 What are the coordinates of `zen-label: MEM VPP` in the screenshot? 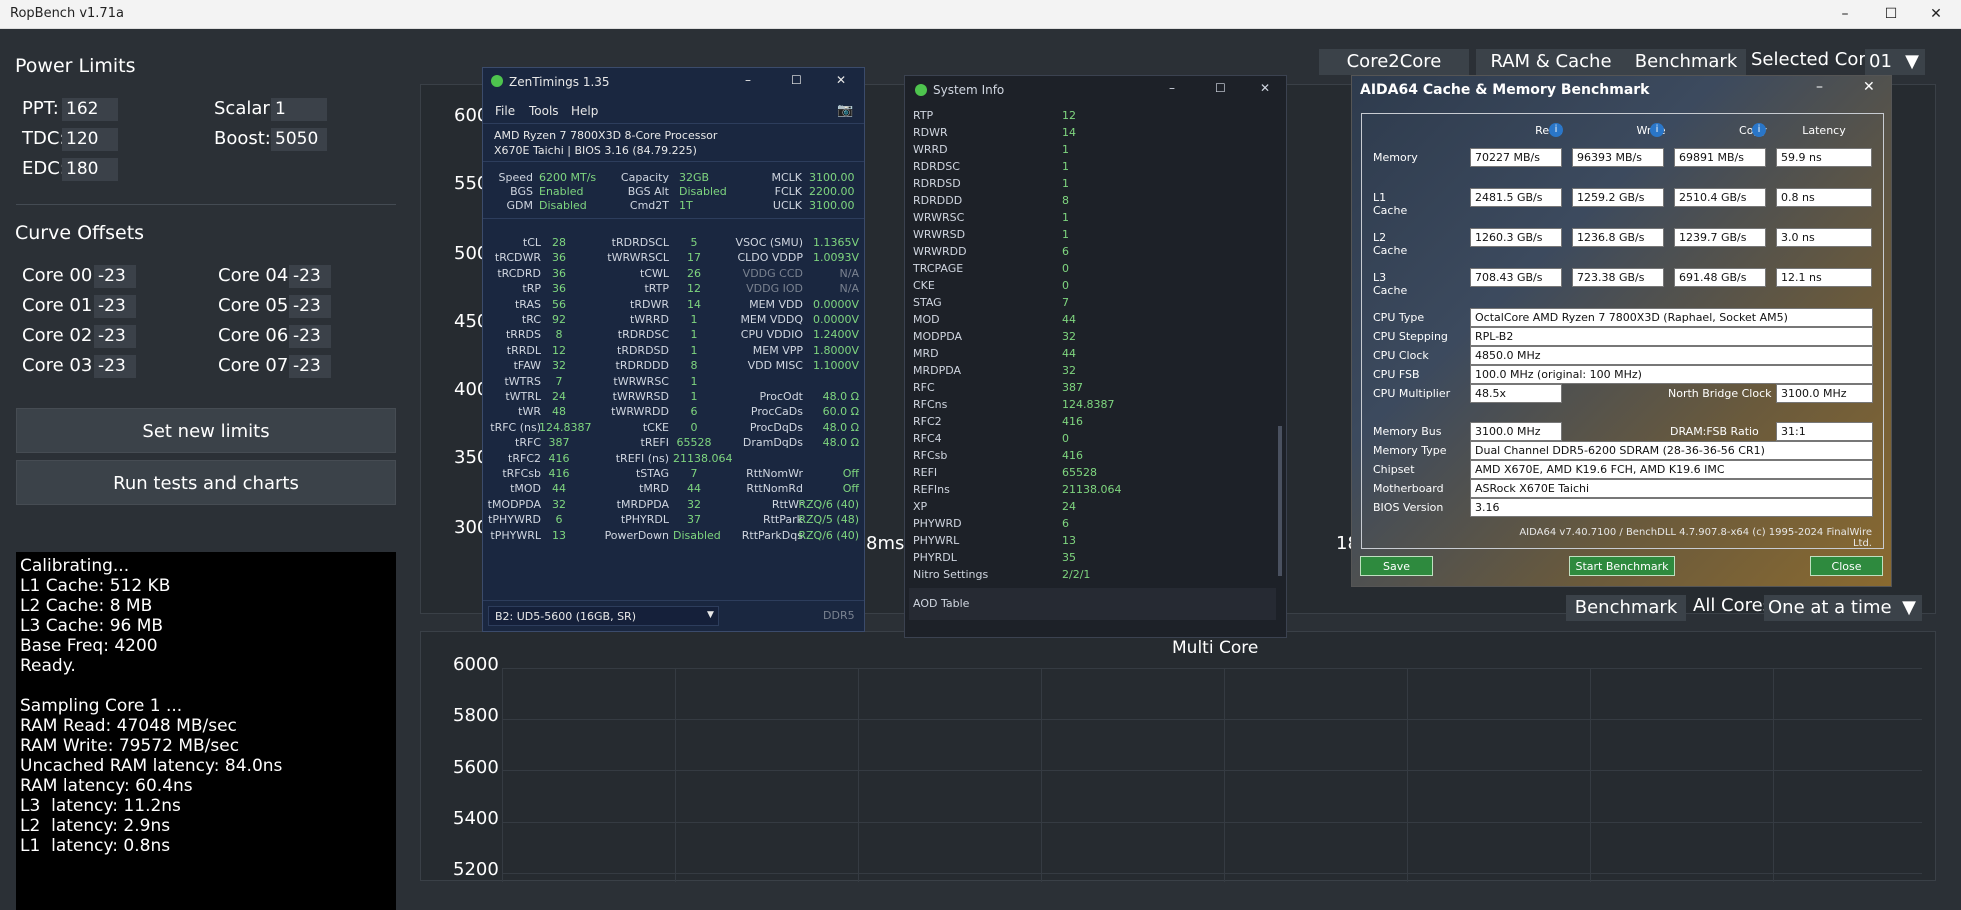 It's located at (777, 350).